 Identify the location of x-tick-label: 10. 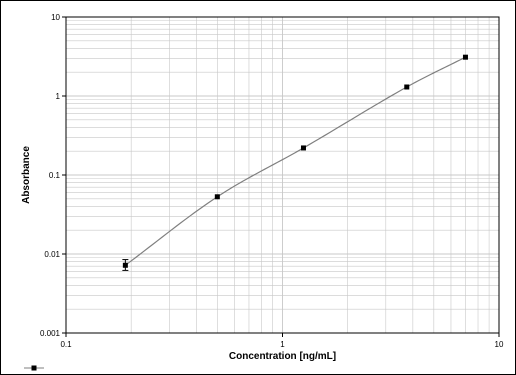
(499, 344).